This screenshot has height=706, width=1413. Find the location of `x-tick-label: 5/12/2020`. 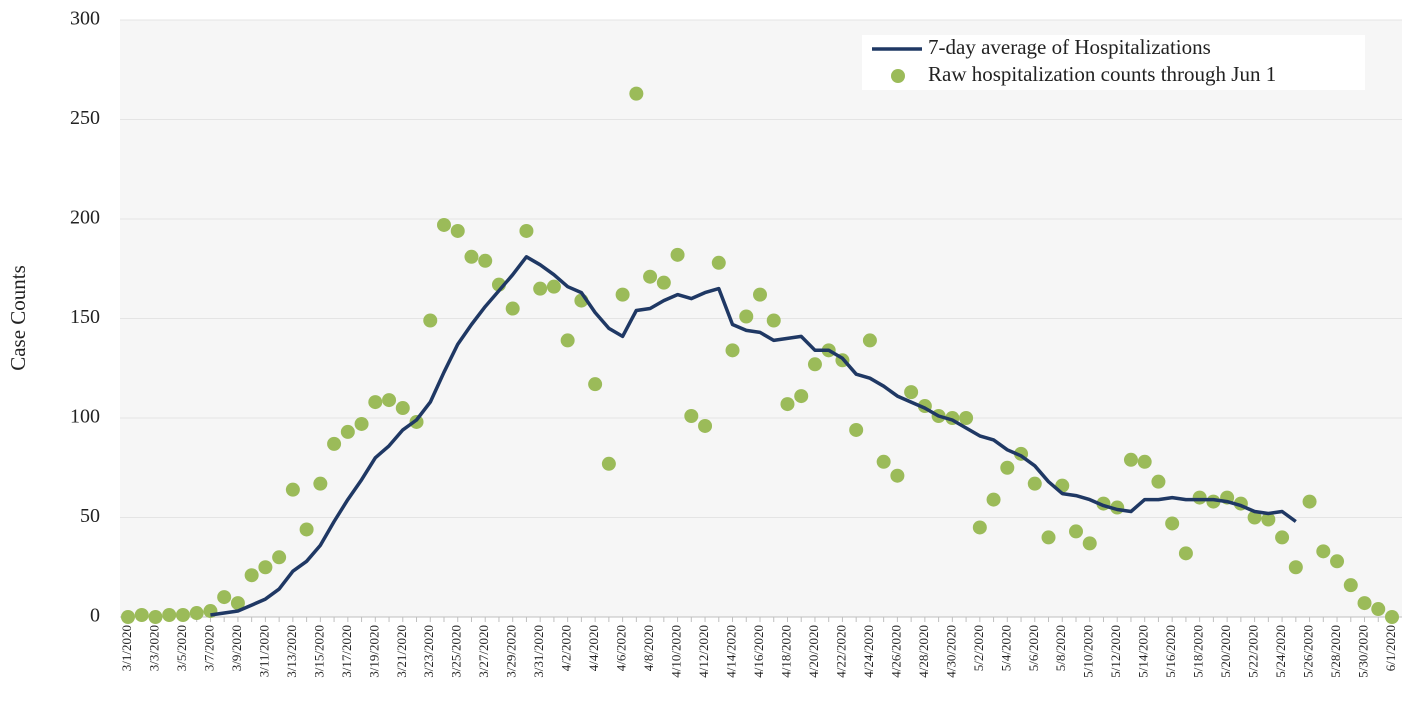

x-tick-label: 5/12/2020 is located at coordinates (1115, 651).